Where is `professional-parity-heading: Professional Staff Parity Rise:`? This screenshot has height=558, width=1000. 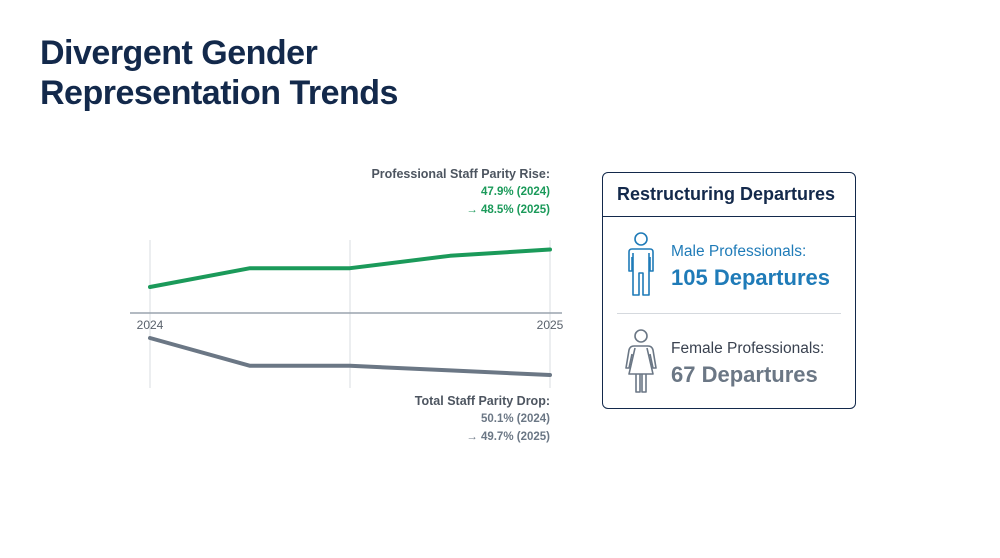 professional-parity-heading: Professional Staff Parity Rise: is located at coordinates (460, 174).